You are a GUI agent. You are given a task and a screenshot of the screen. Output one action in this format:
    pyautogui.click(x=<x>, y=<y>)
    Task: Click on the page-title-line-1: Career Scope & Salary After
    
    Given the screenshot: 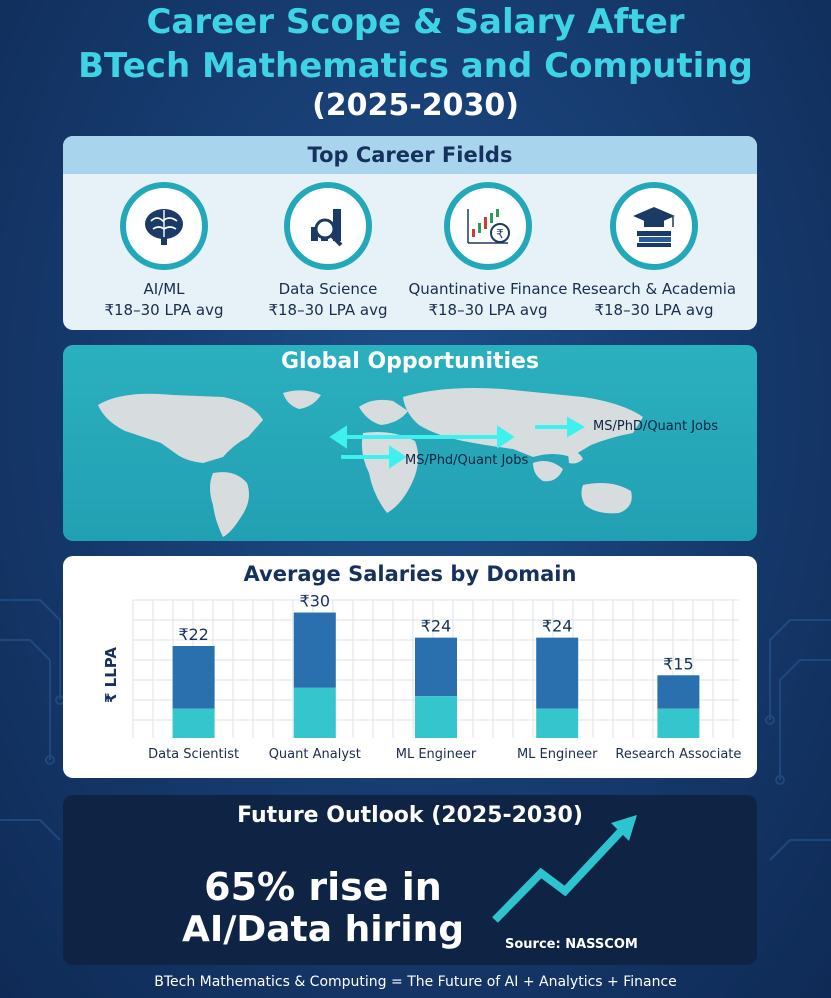 What is the action you would take?
    pyautogui.click(x=415, y=22)
    